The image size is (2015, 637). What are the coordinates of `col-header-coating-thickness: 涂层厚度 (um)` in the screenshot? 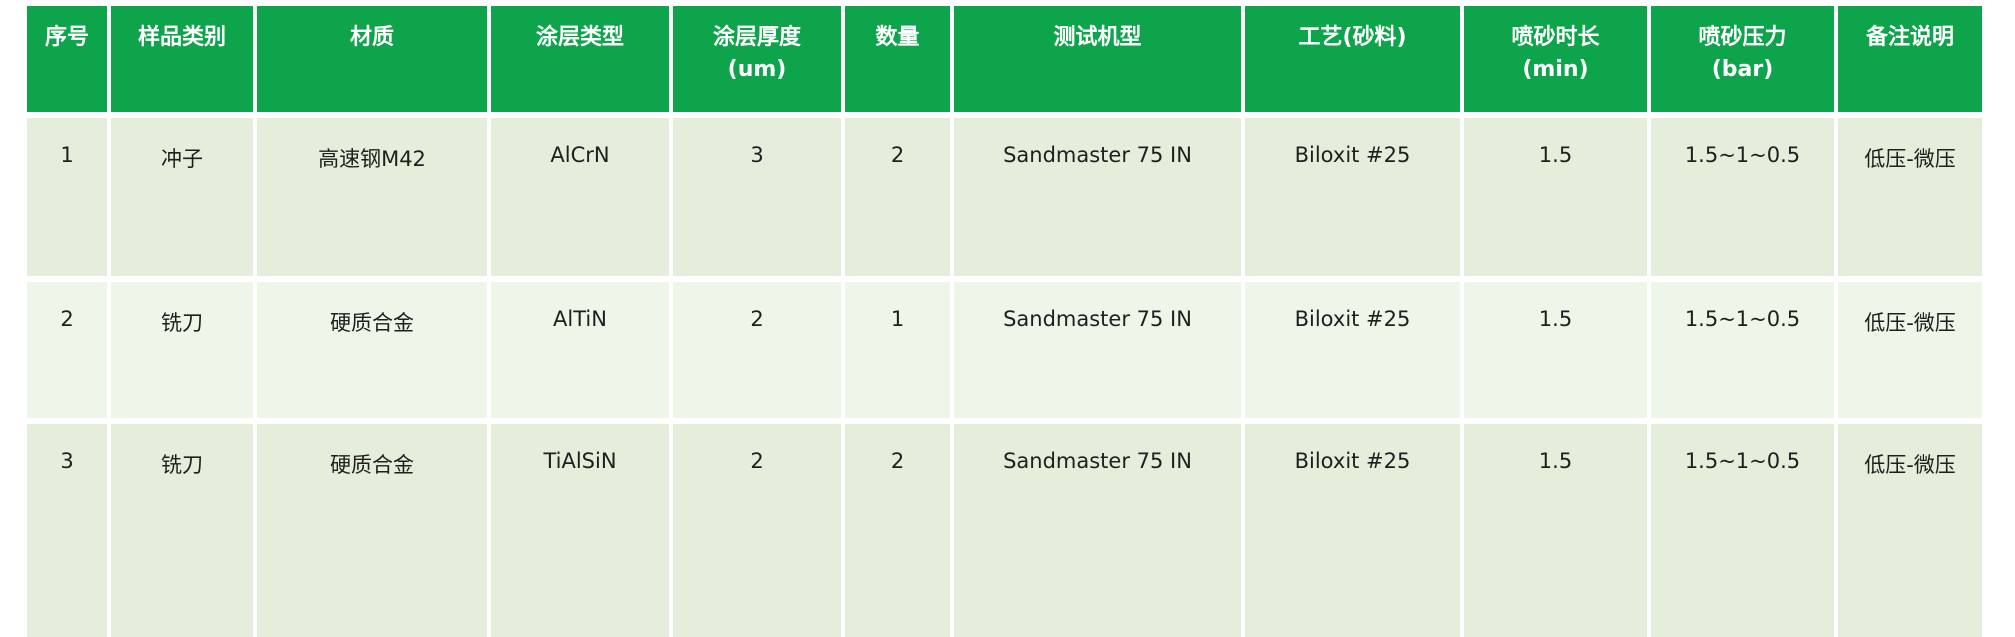 It's located at (757, 59).